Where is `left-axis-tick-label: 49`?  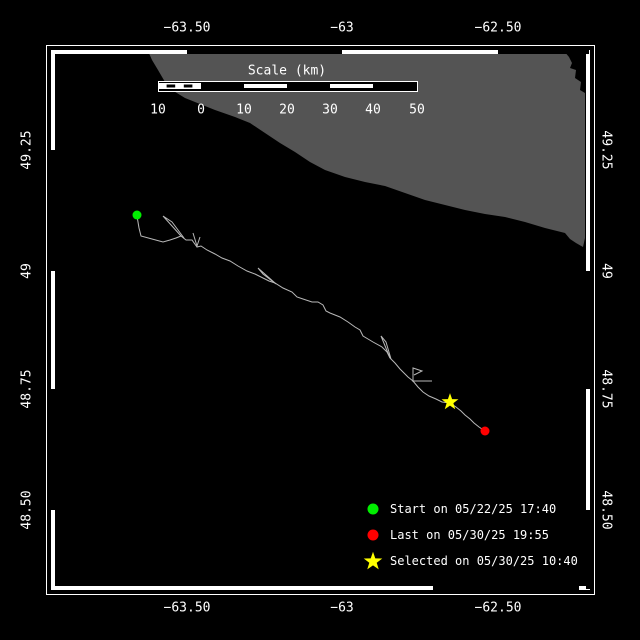 left-axis-tick-label: 49 is located at coordinates (27, 271).